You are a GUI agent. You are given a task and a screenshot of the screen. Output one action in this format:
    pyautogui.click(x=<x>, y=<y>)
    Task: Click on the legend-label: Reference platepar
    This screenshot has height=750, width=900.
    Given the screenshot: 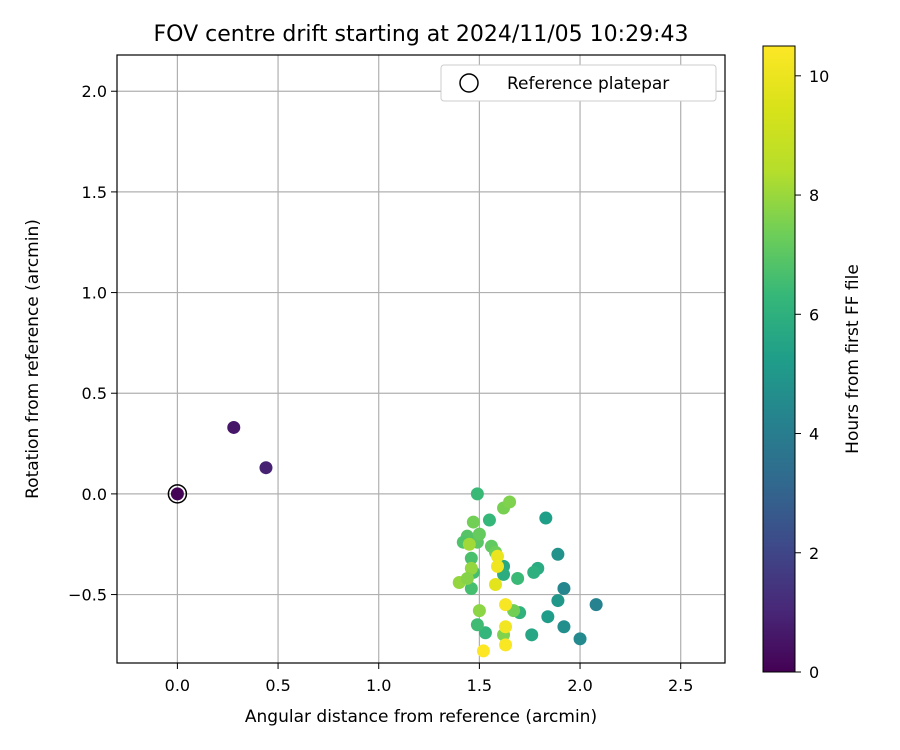 What is the action you would take?
    pyautogui.click(x=588, y=84)
    